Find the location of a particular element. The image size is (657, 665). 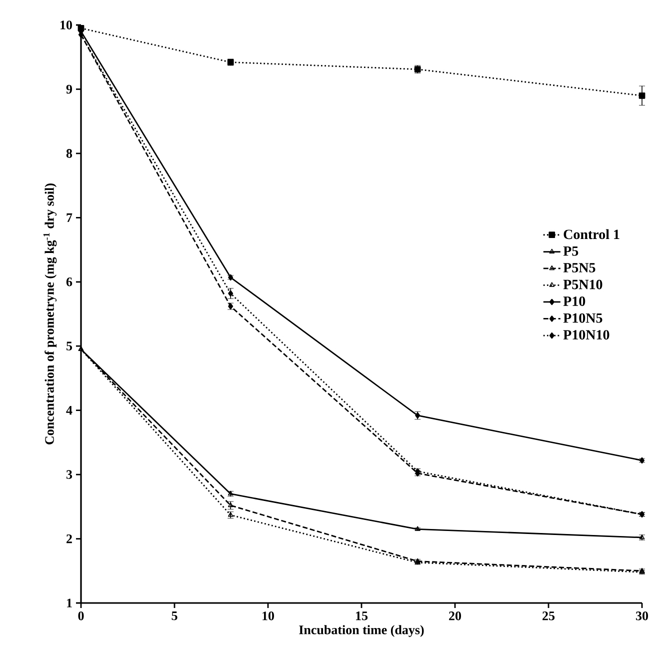

y-tick-label: 9 is located at coordinates (69, 89).